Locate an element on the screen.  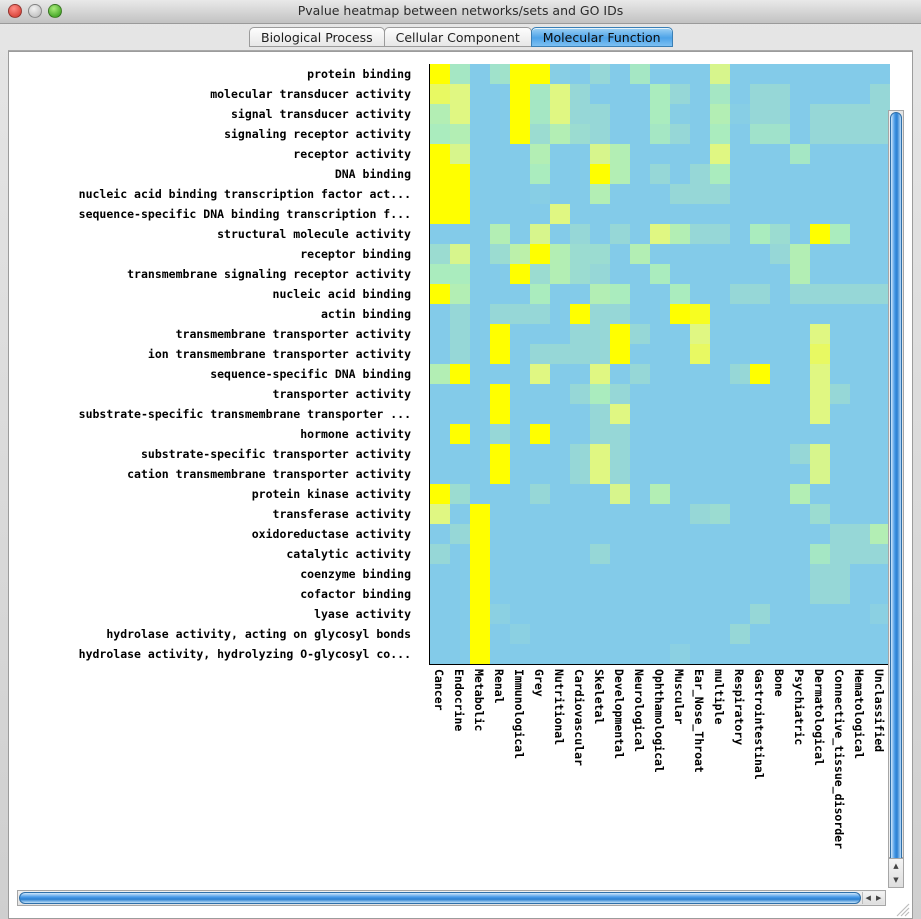
vertical-scrollbar-track is located at coordinates (896, 496).